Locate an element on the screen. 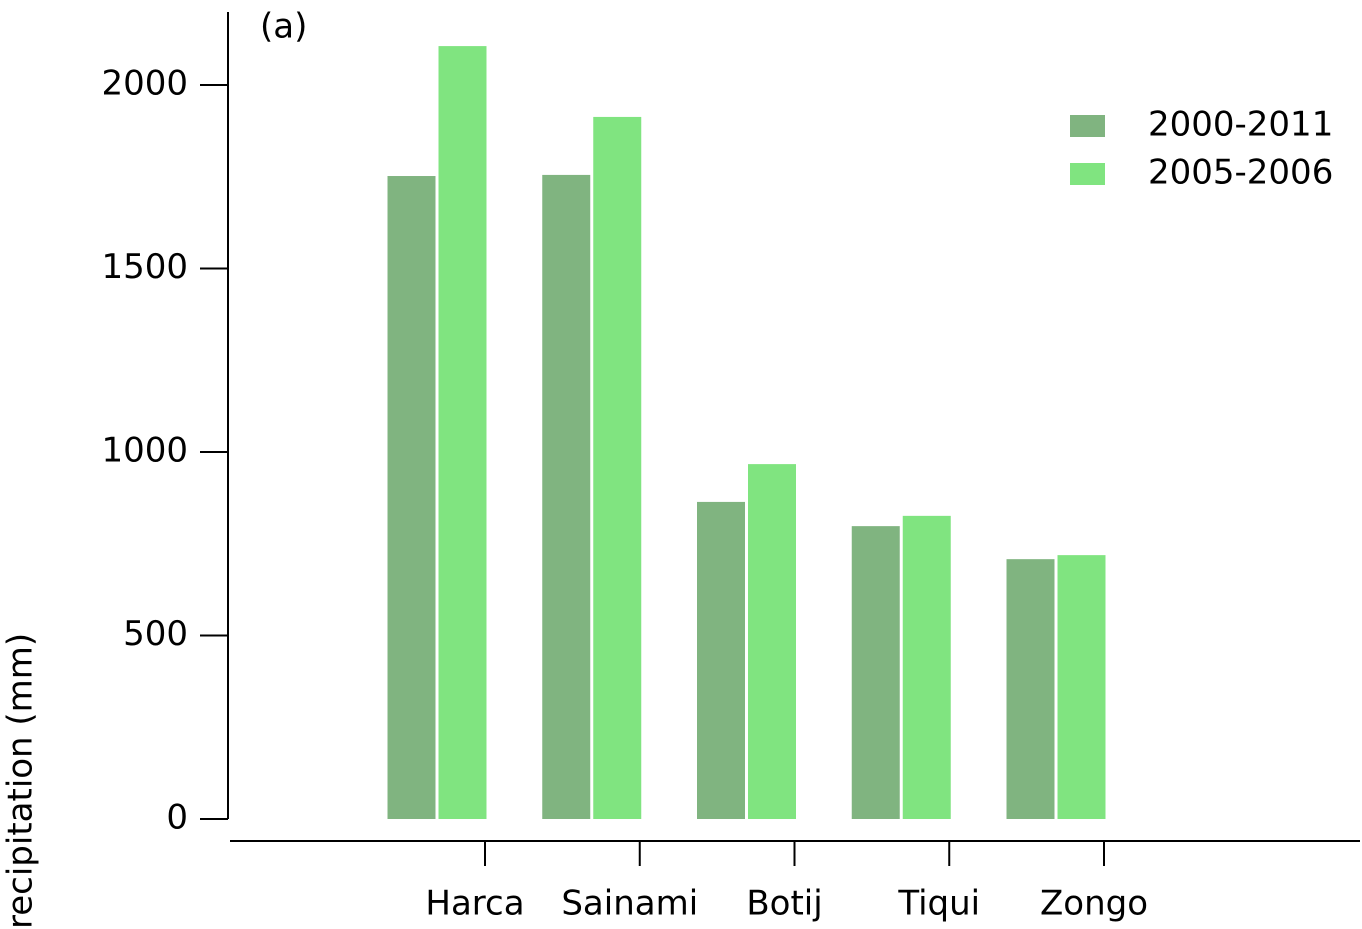  x-tick-label: Zongo is located at coordinates (1094, 904).